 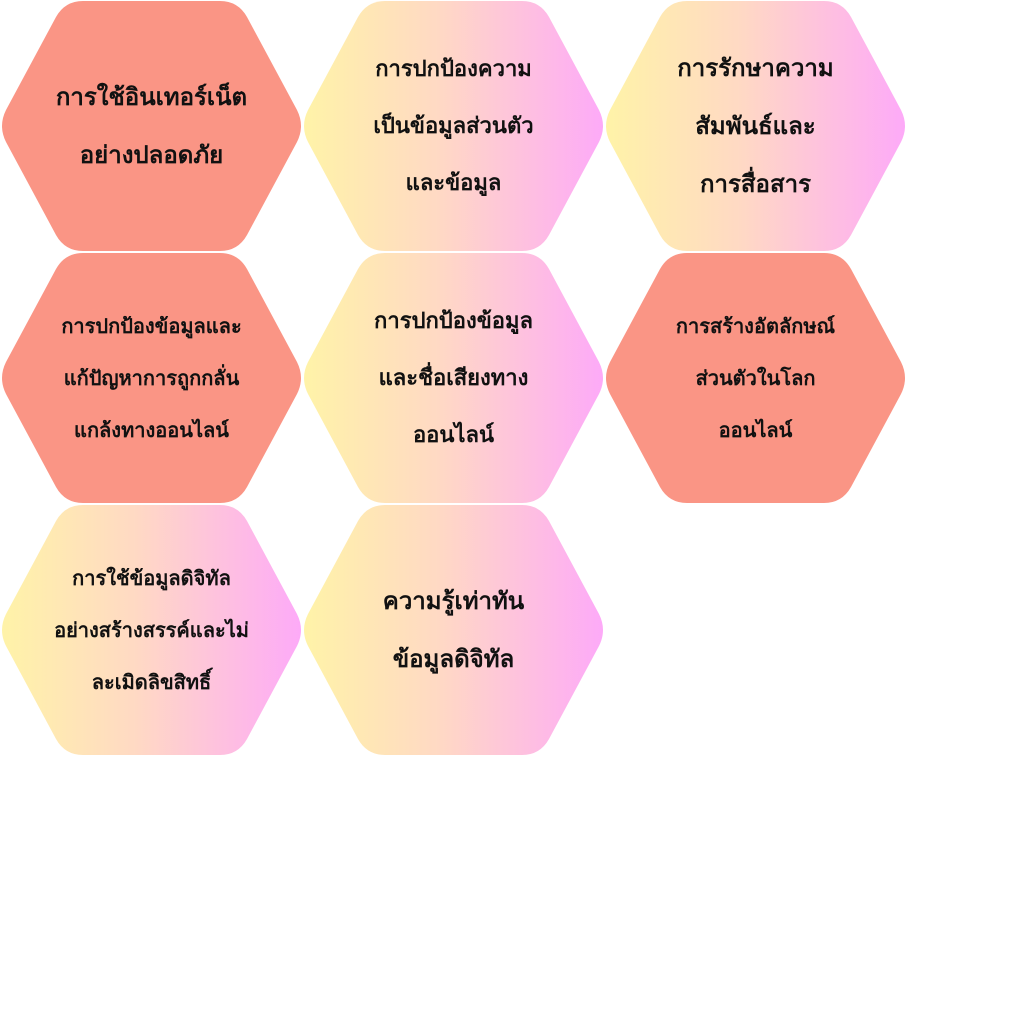 I want to click on hex-tile-label: การสร้างอัตลักษณ์ ส่วนตัวในโลก ออนไลน์, so click(x=755, y=378).